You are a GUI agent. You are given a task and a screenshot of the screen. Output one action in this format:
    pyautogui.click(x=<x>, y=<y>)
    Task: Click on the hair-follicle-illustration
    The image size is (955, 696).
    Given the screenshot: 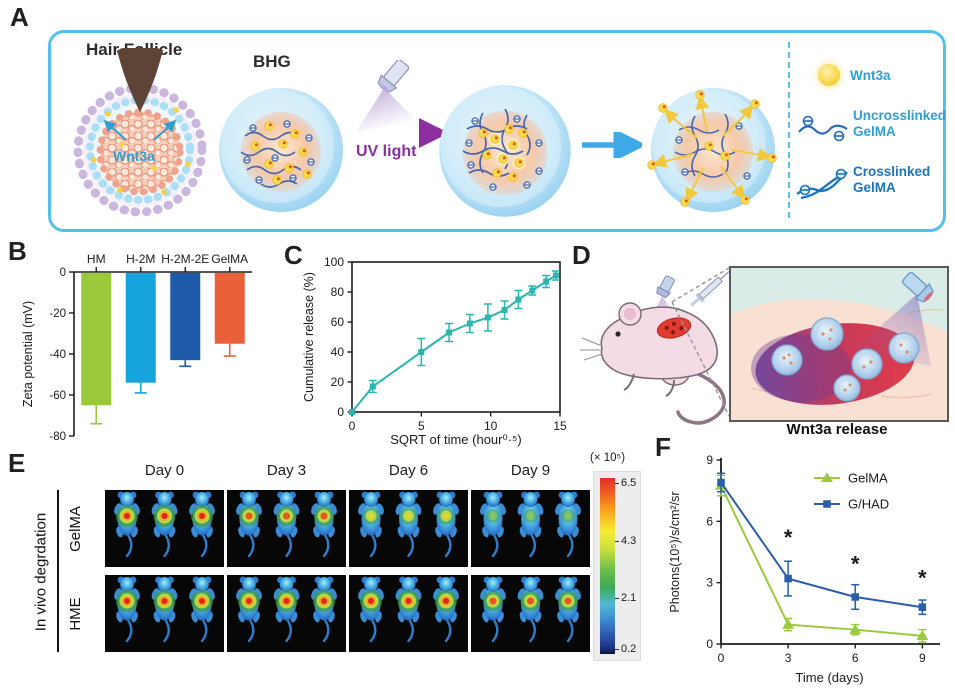 What is the action you would take?
    pyautogui.click(x=140, y=132)
    